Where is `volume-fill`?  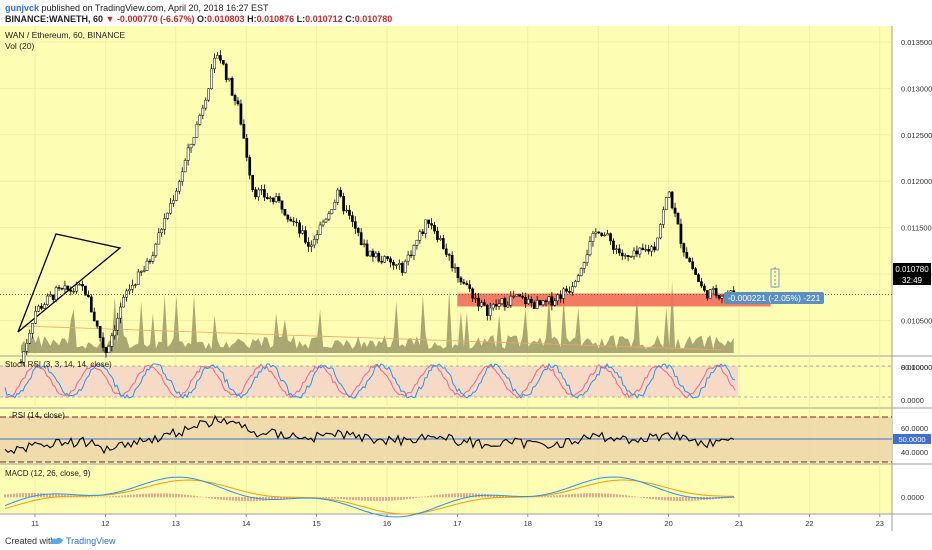 volume-fill is located at coordinates (377, 317).